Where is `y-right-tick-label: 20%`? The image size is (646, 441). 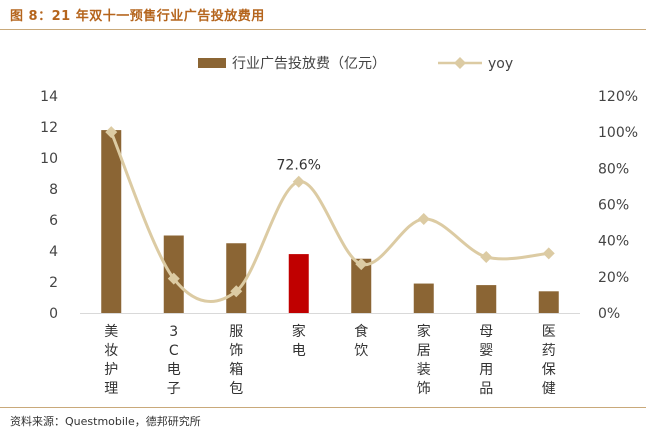 y-right-tick-label: 20% is located at coordinates (613, 278).